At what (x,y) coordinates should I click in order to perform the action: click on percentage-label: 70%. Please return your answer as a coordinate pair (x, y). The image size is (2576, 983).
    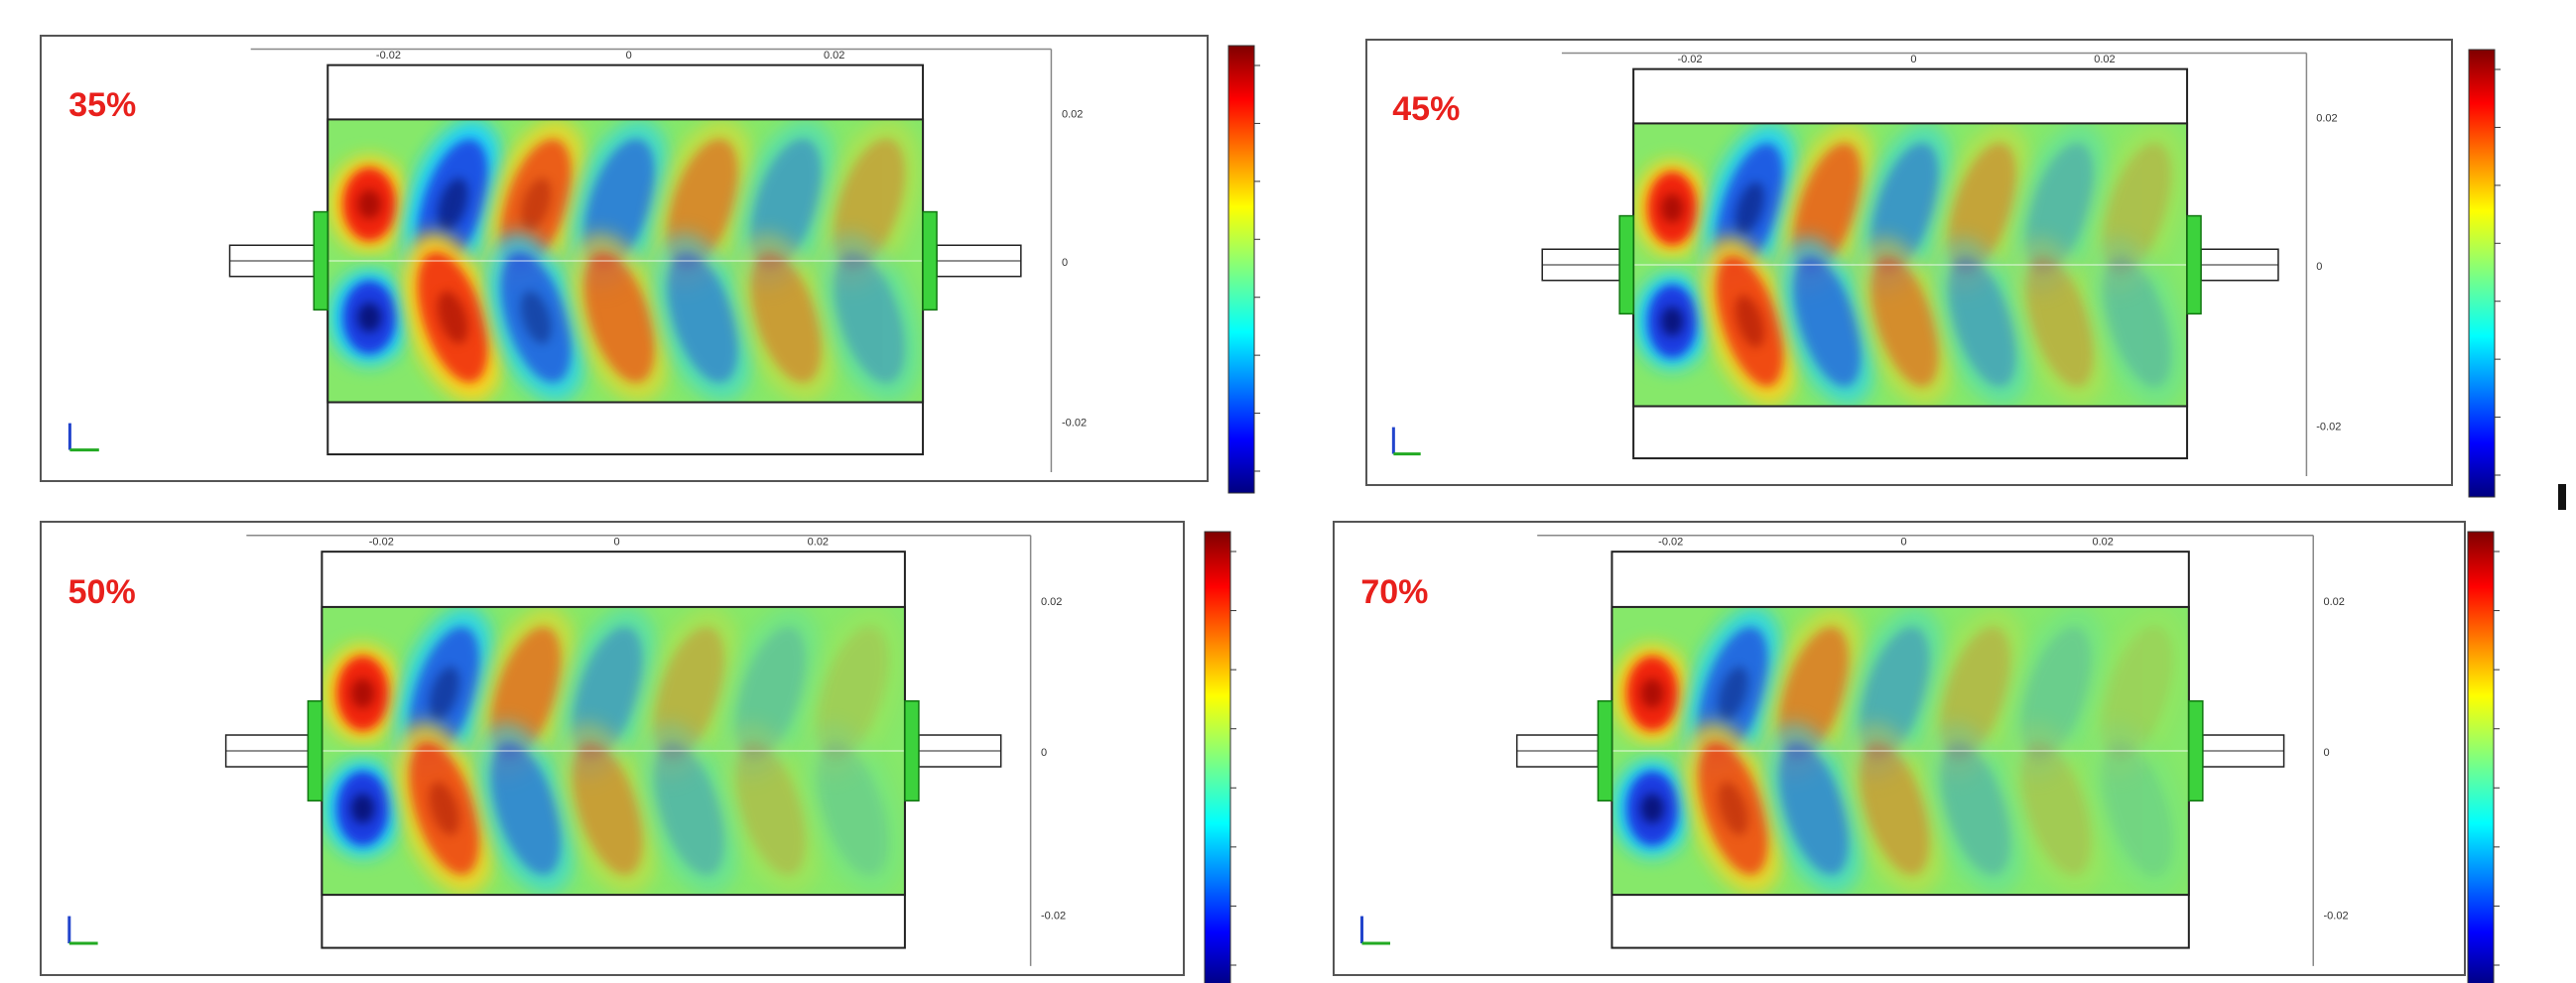
    Looking at the image, I should click on (1394, 592).